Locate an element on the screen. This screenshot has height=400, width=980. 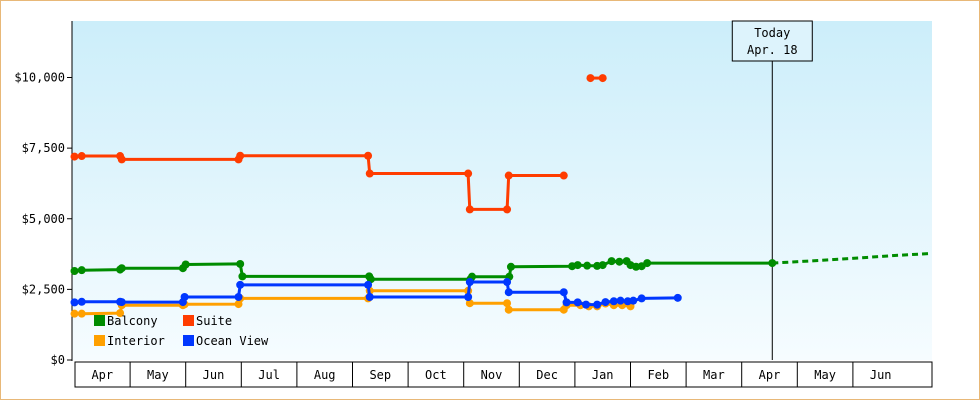
x-tick-label: Nov is located at coordinates (492, 375).